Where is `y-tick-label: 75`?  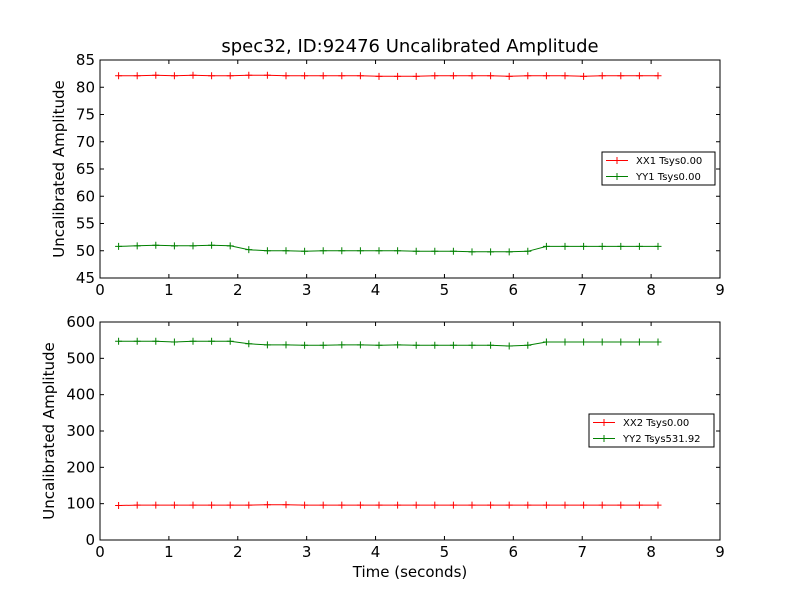
y-tick-label: 75 is located at coordinates (85, 115).